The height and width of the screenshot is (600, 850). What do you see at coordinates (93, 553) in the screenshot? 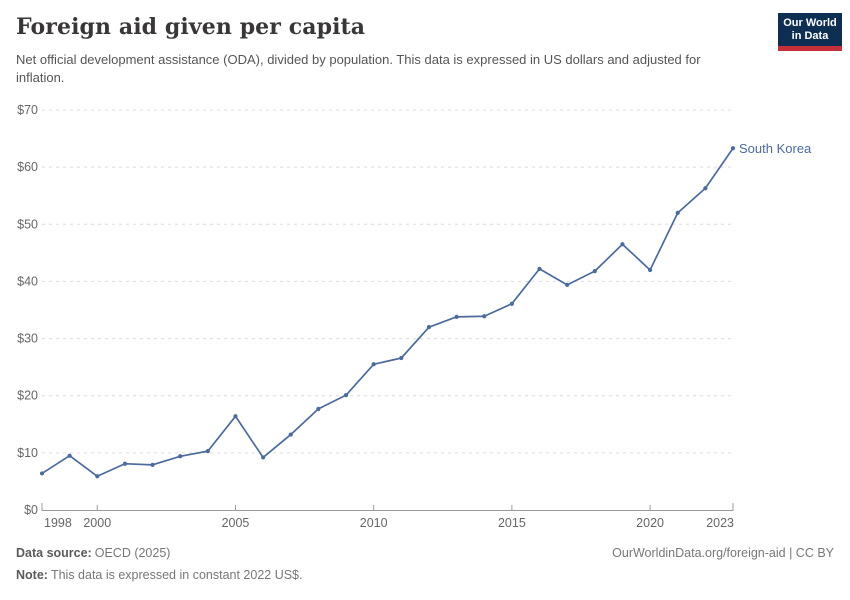
I see `data-source-line: Data source: OECD (2025)` at bounding box center [93, 553].